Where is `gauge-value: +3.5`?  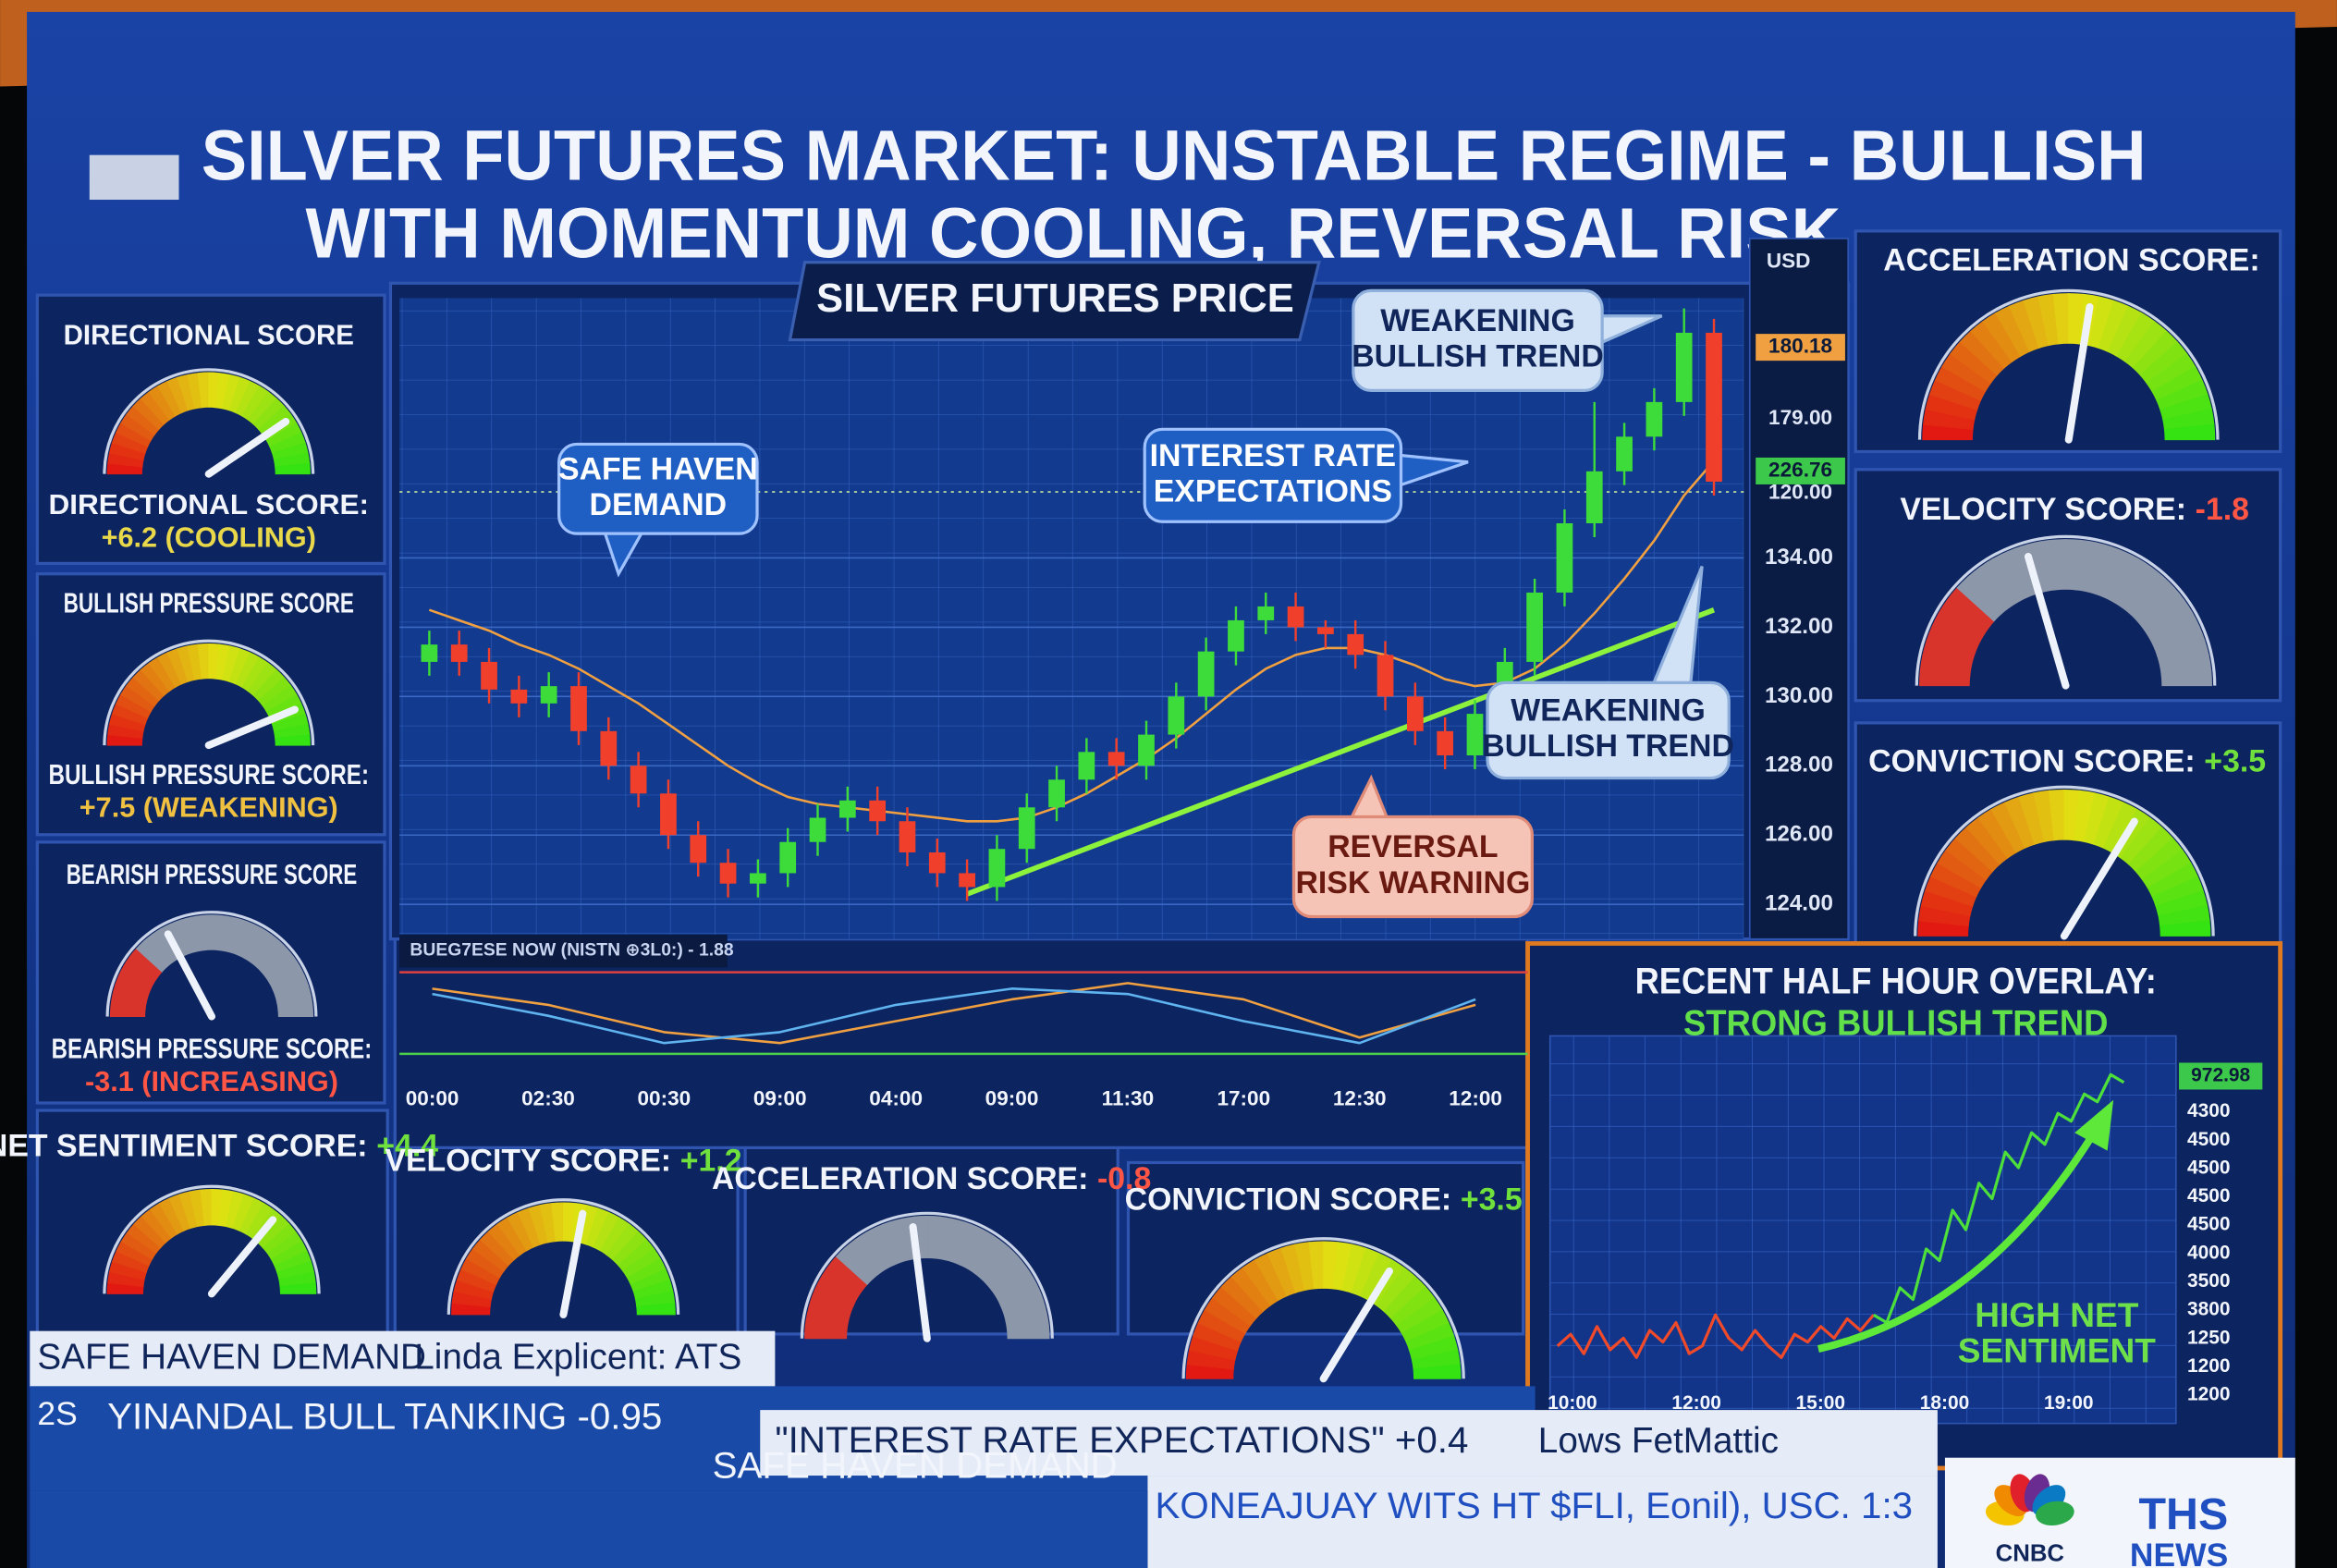
gauge-value: +3.5 is located at coordinates (1492, 1199).